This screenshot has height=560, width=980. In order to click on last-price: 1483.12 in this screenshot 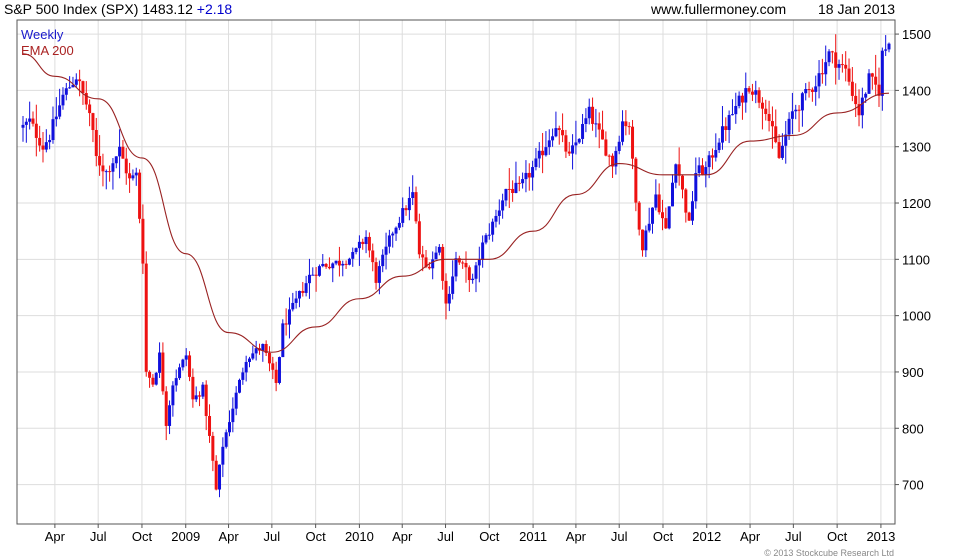, I will do `click(167, 9)`.